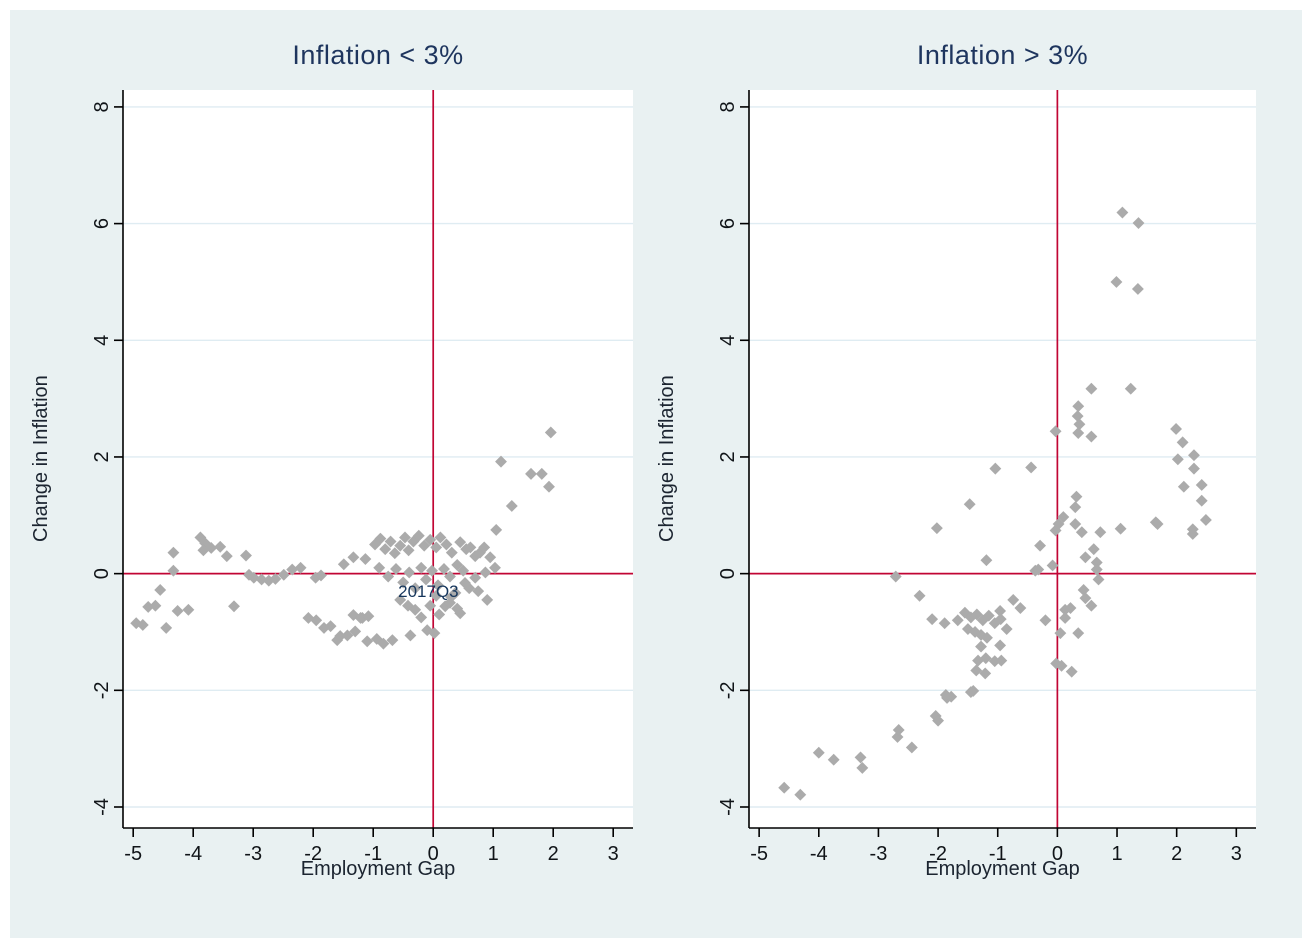 Image resolution: width=1312 pixels, height=948 pixels. What do you see at coordinates (613, 854) in the screenshot?
I see `x-tick-label: 3` at bounding box center [613, 854].